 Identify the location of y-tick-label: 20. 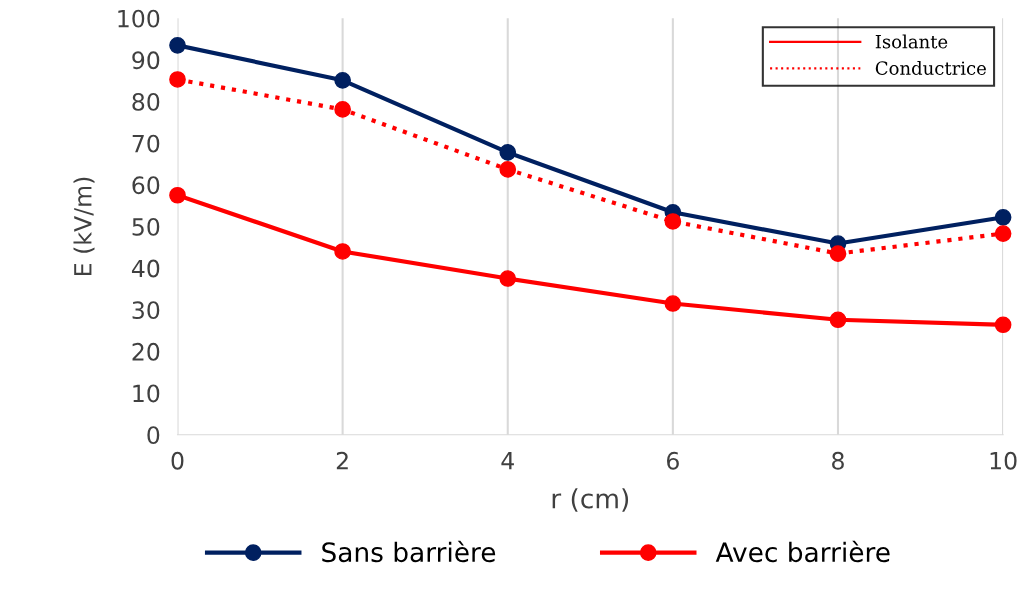
(146, 351).